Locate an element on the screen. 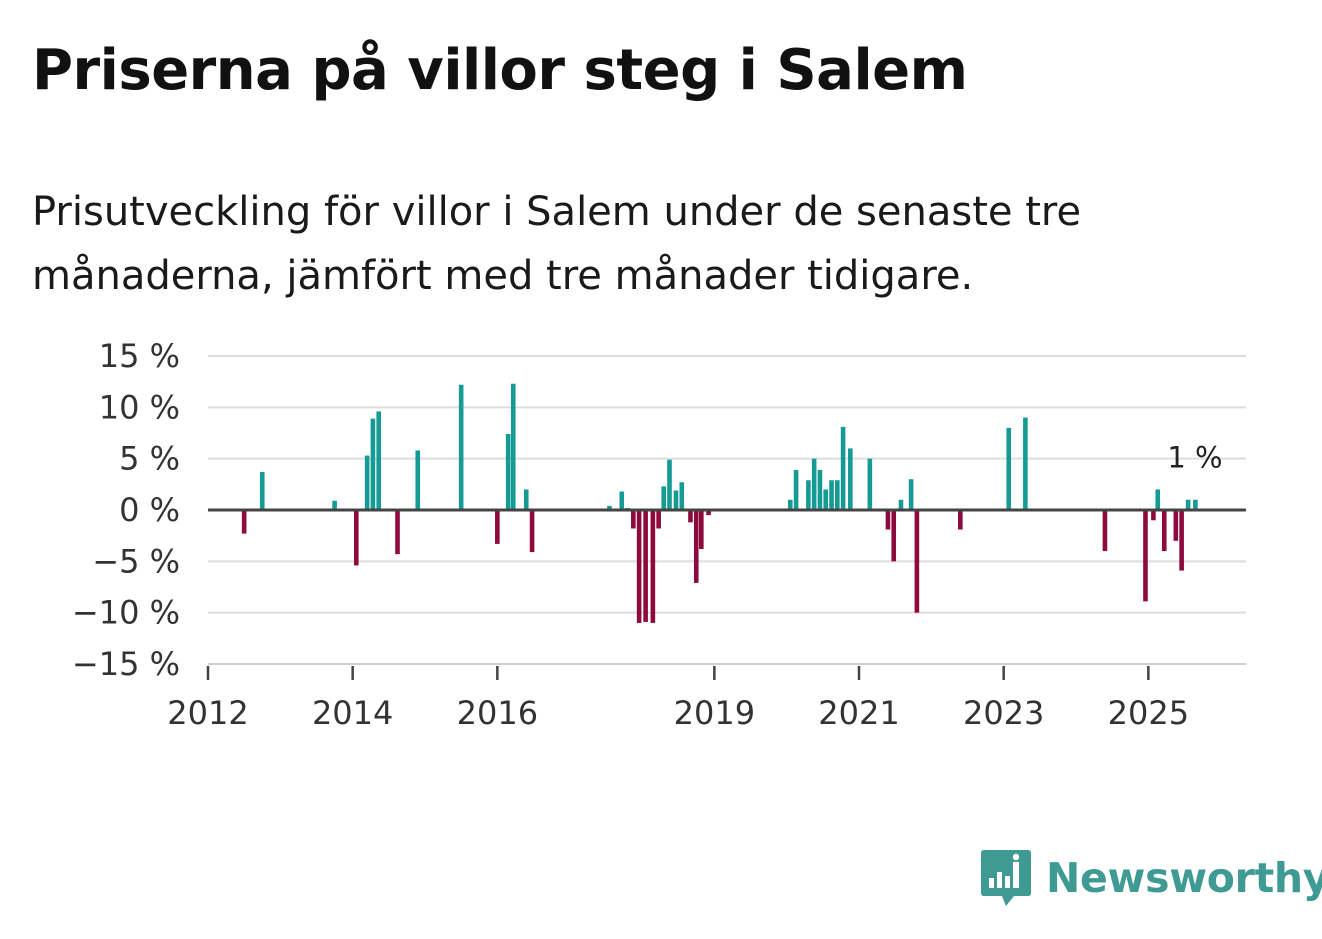  y-axis-labels: −15 % −10 % −5 % 0 % 5 % 10 % 15 % is located at coordinates (126, 510).